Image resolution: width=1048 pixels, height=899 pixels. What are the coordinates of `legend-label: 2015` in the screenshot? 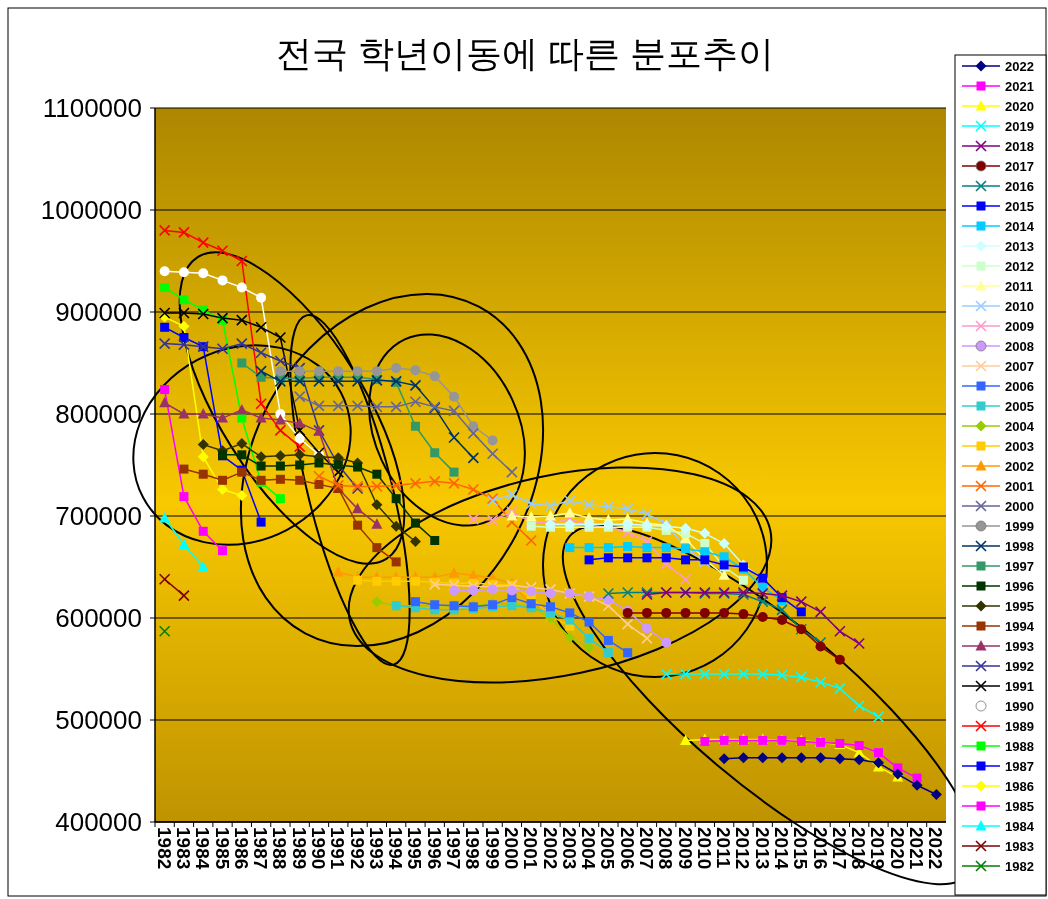 It's located at (1019, 206).